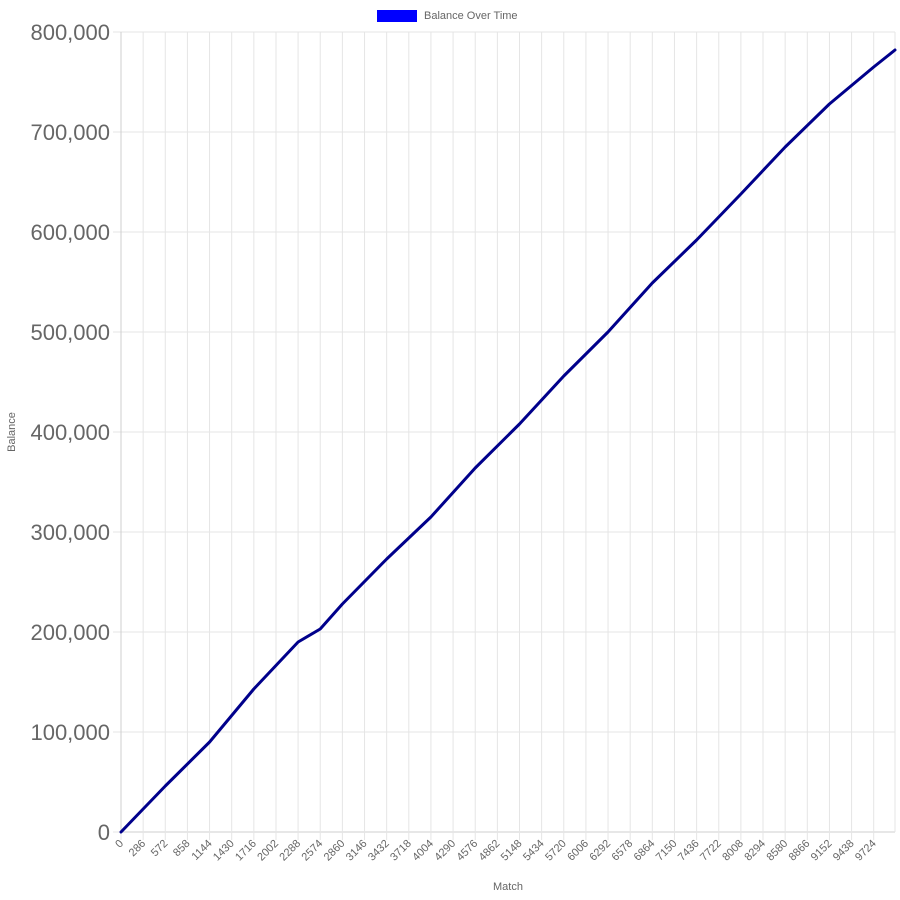 The height and width of the screenshot is (900, 900). I want to click on x-tick-label: 7436, so click(689, 851).